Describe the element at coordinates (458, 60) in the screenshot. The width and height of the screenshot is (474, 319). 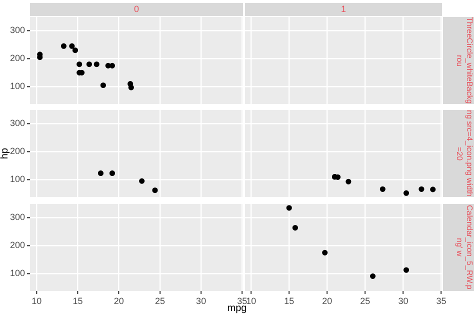
I see `text: ThreeCircle_whiteBackgrou` at that location.